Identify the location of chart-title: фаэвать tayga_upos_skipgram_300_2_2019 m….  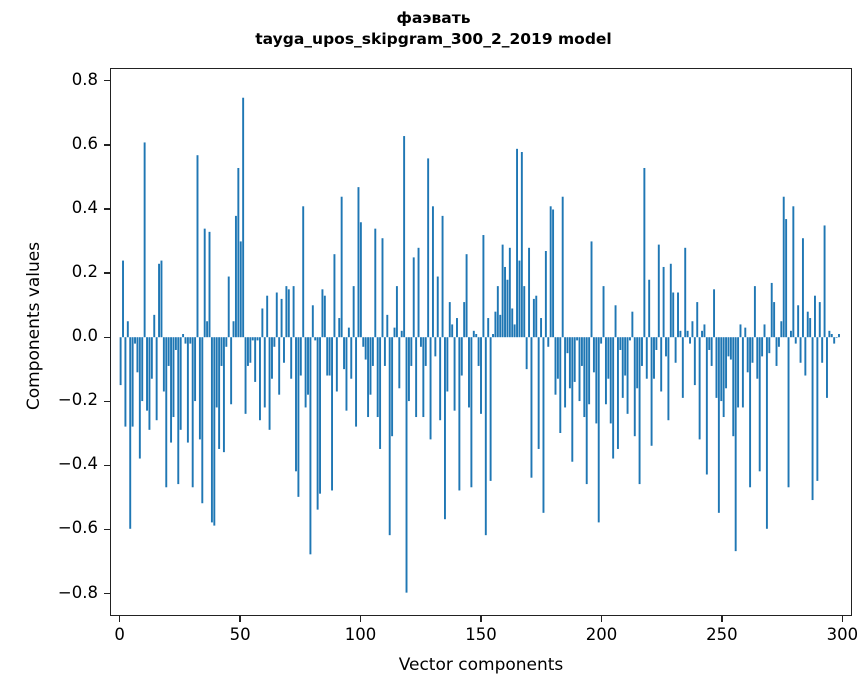
(433, 29).